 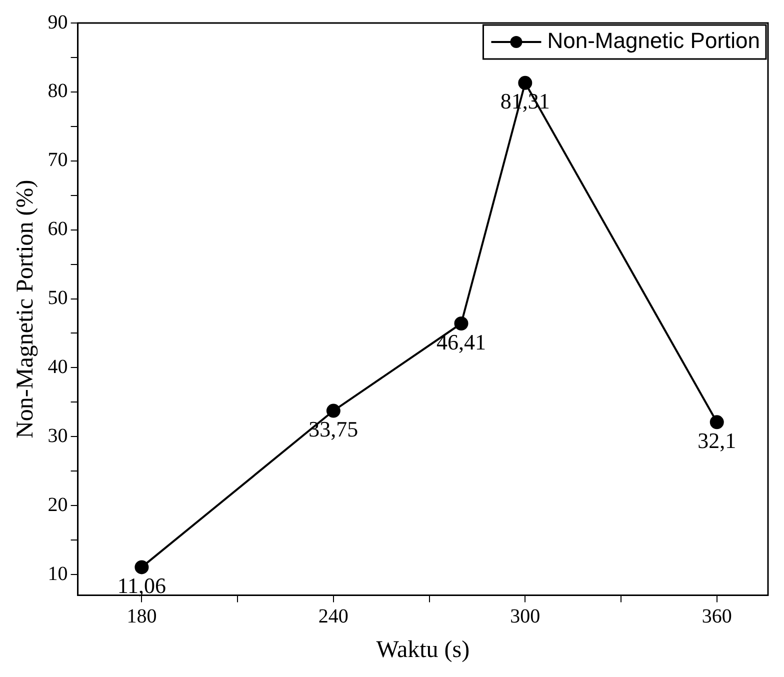 I want to click on data-label: 46,41, so click(x=461, y=341).